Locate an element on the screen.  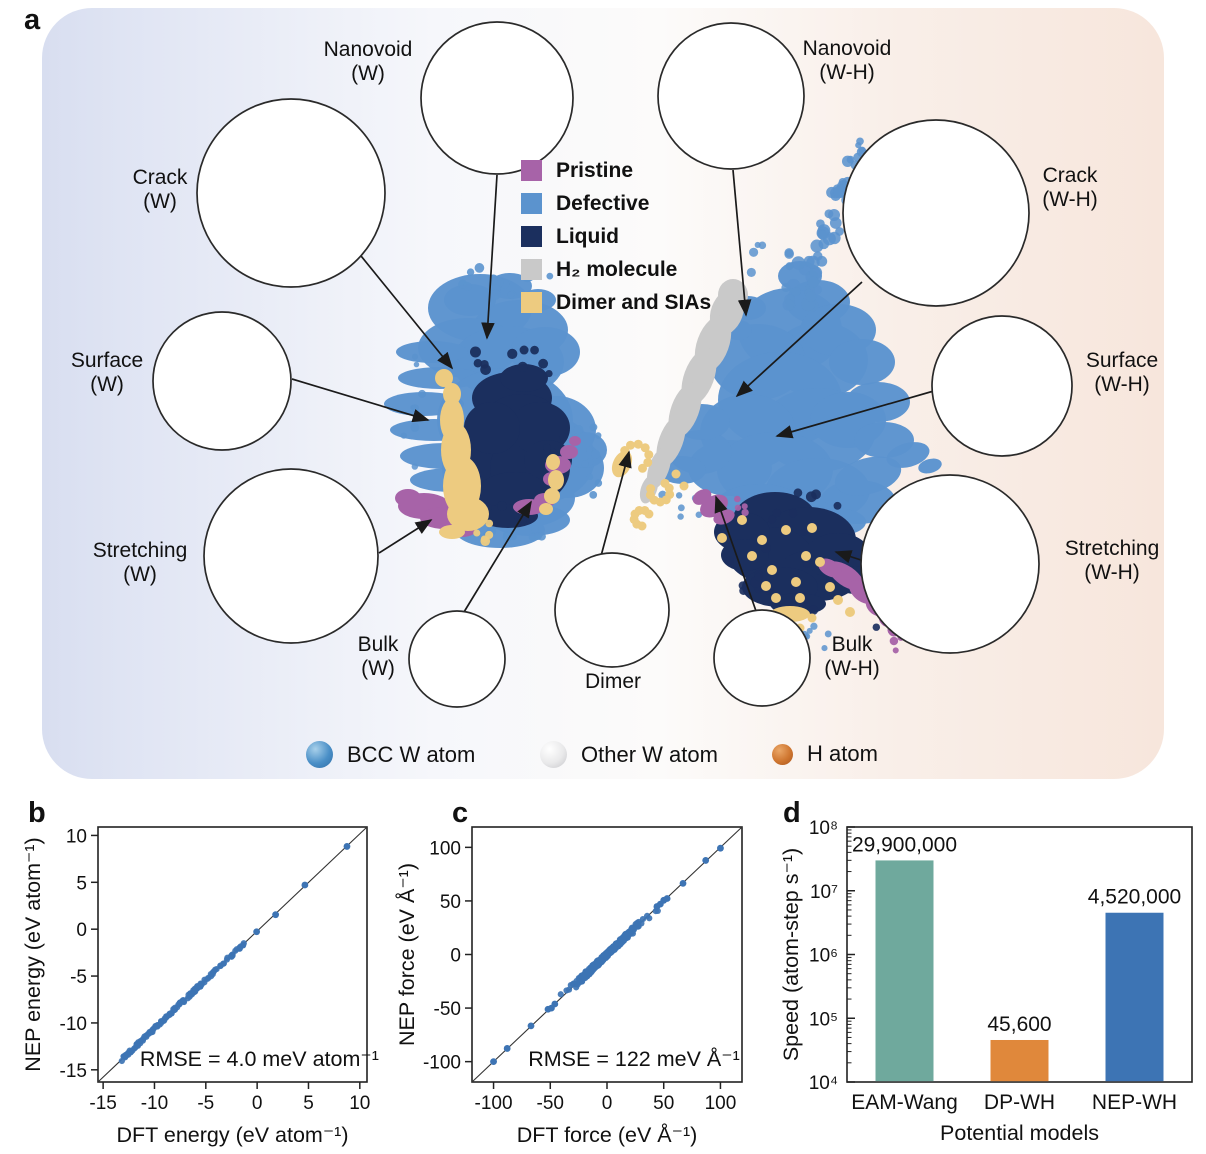
atom-legend-label: H atom is located at coordinates (842, 753).